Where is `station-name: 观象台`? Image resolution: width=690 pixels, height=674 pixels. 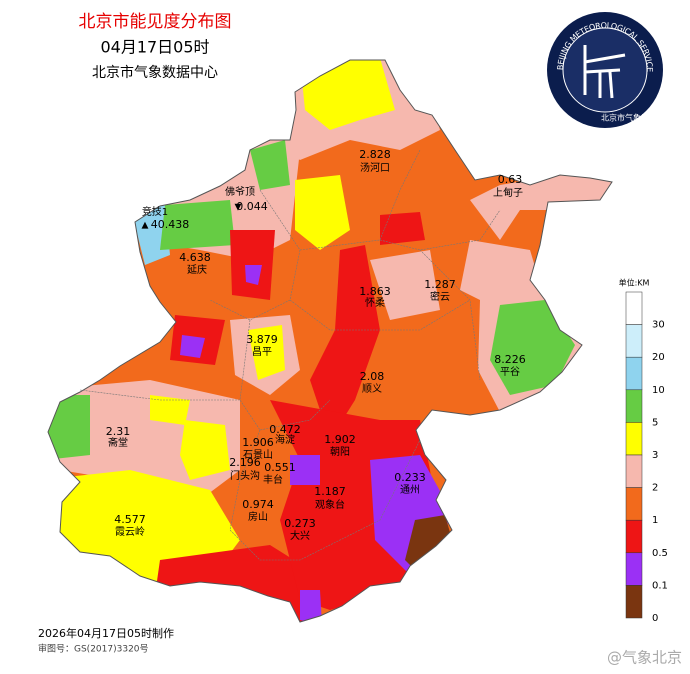
station-name: 观象台 is located at coordinates (330, 504).